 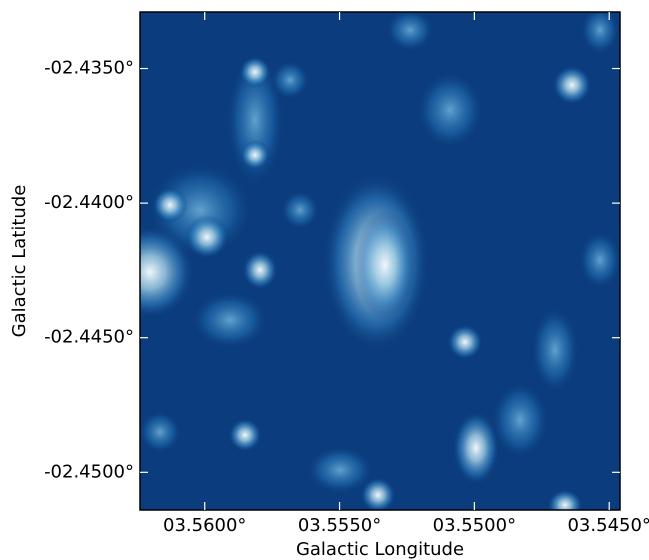 What do you see at coordinates (89, 68) in the screenshot?
I see `y-tick-label: -02.4350°` at bounding box center [89, 68].